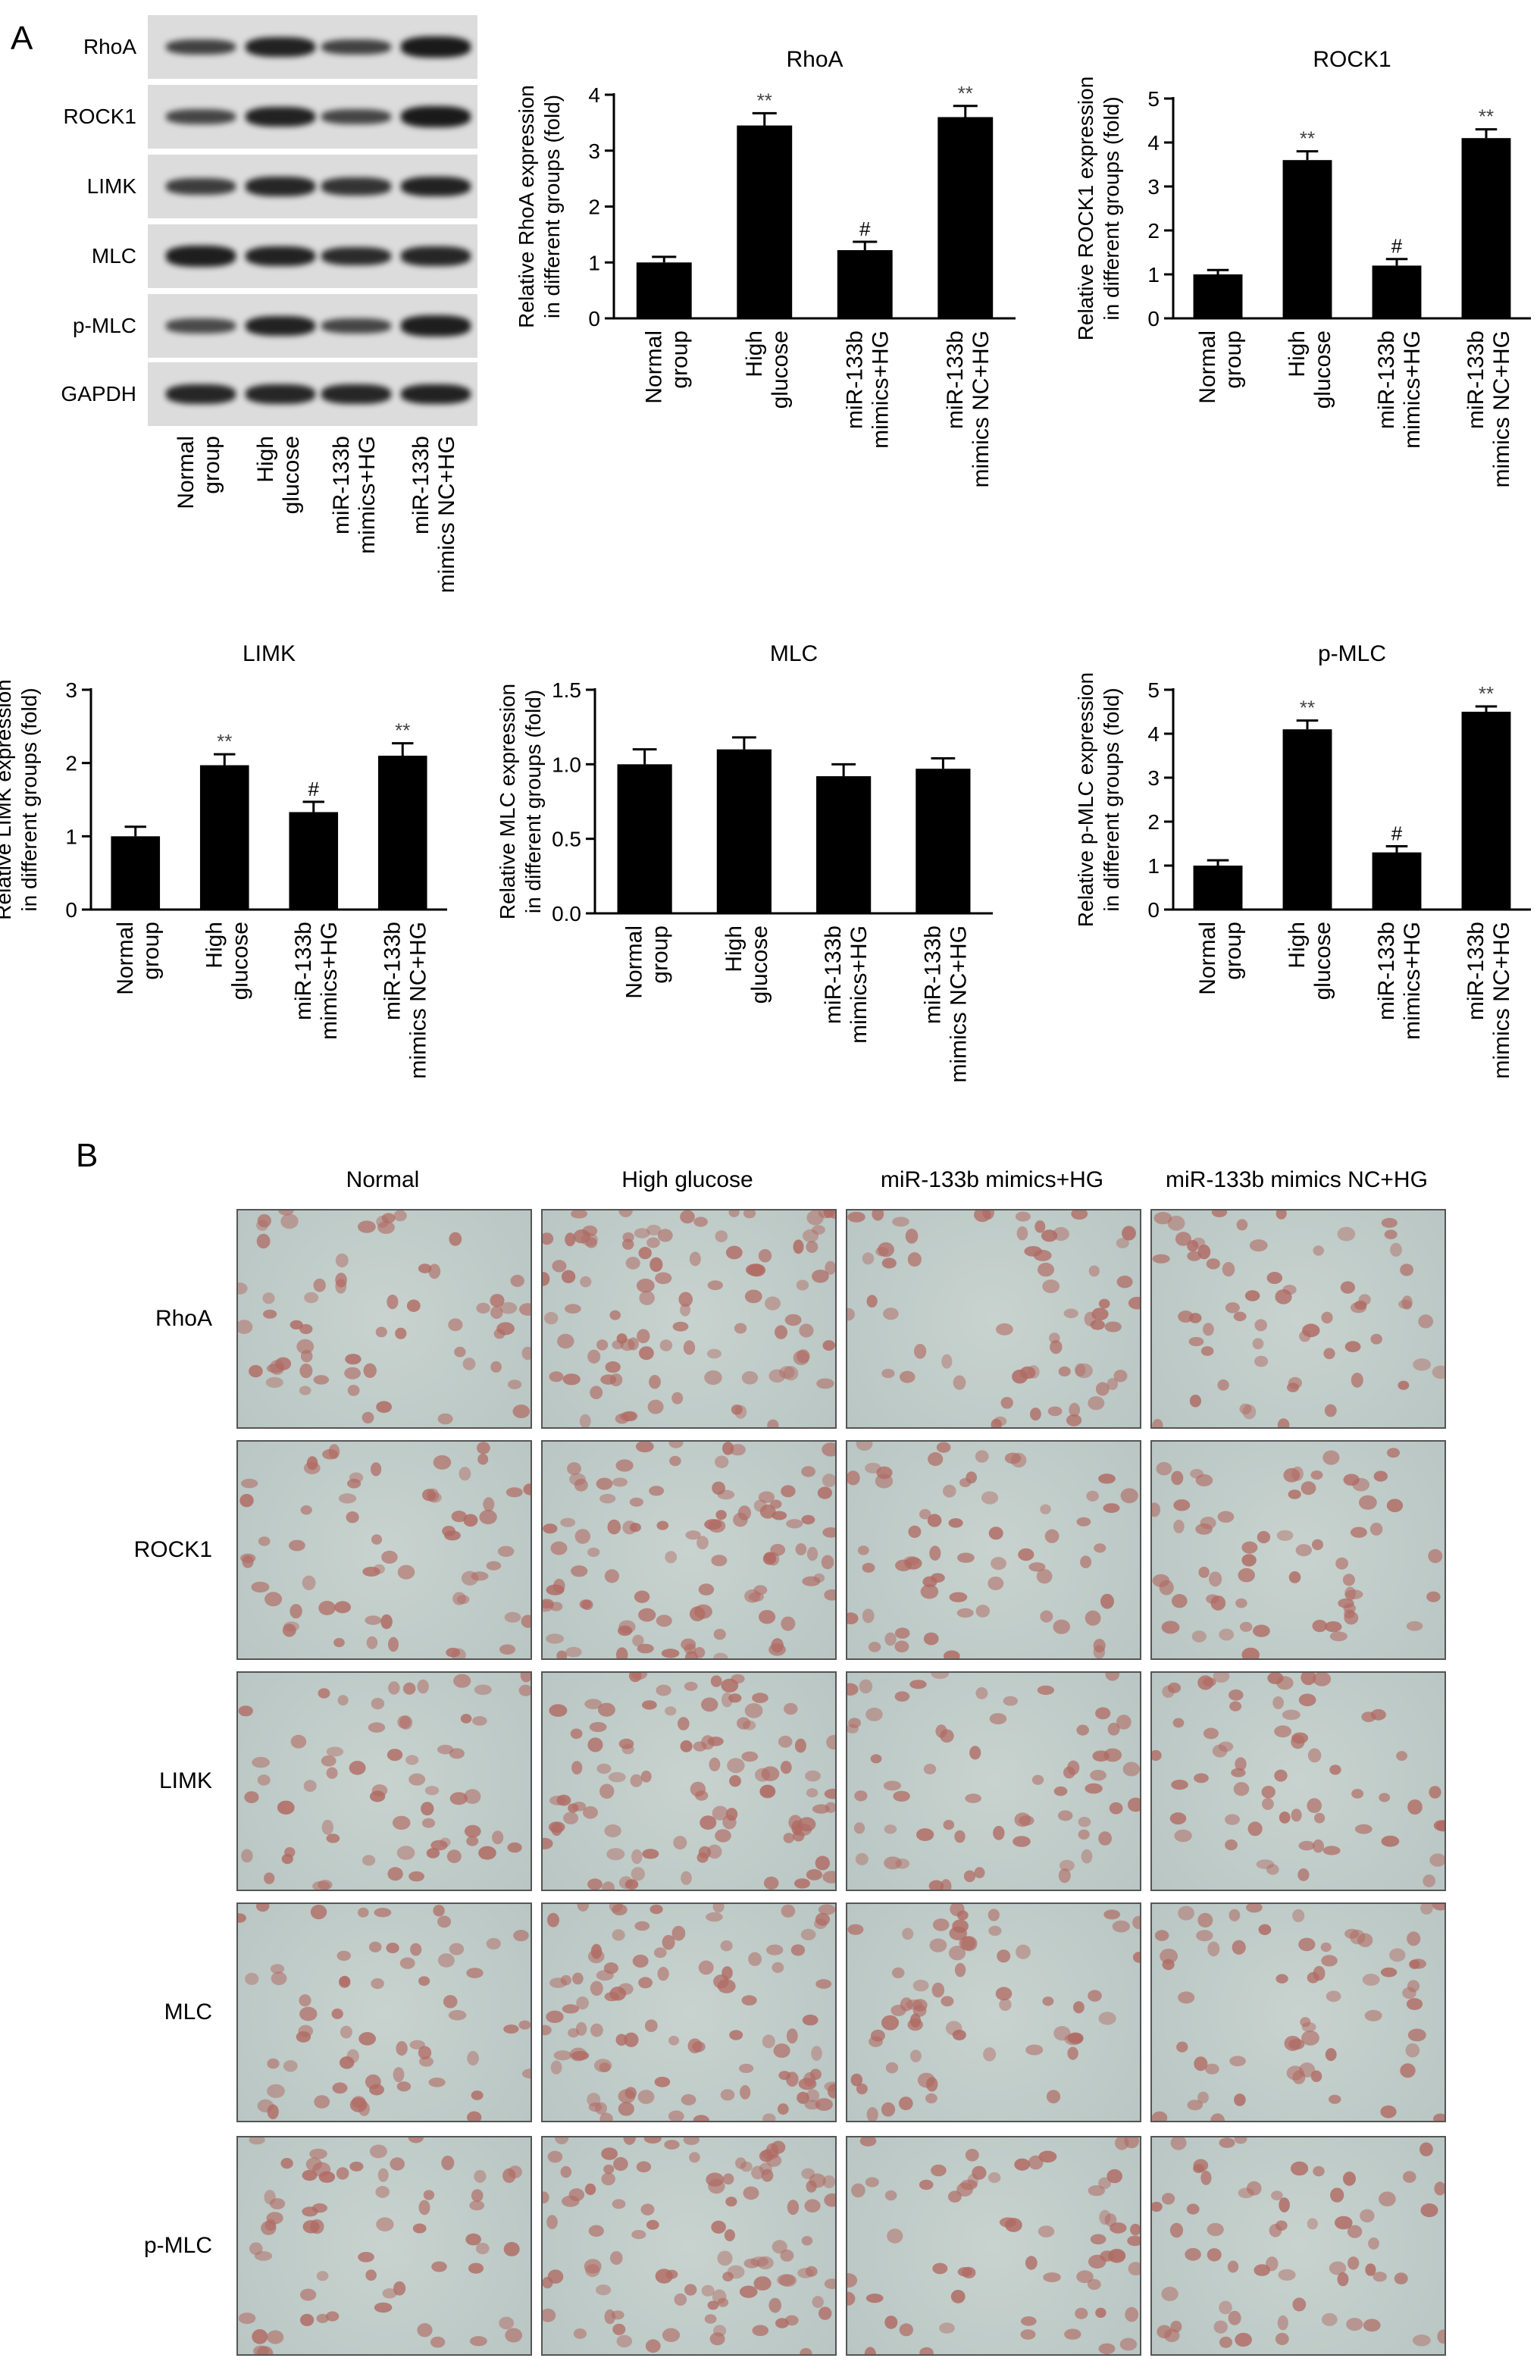 The width and height of the screenshot is (1540, 2380). Describe the element at coordinates (1475, 379) in the screenshot. I see `x-category-label-line: miR-133b` at that location.